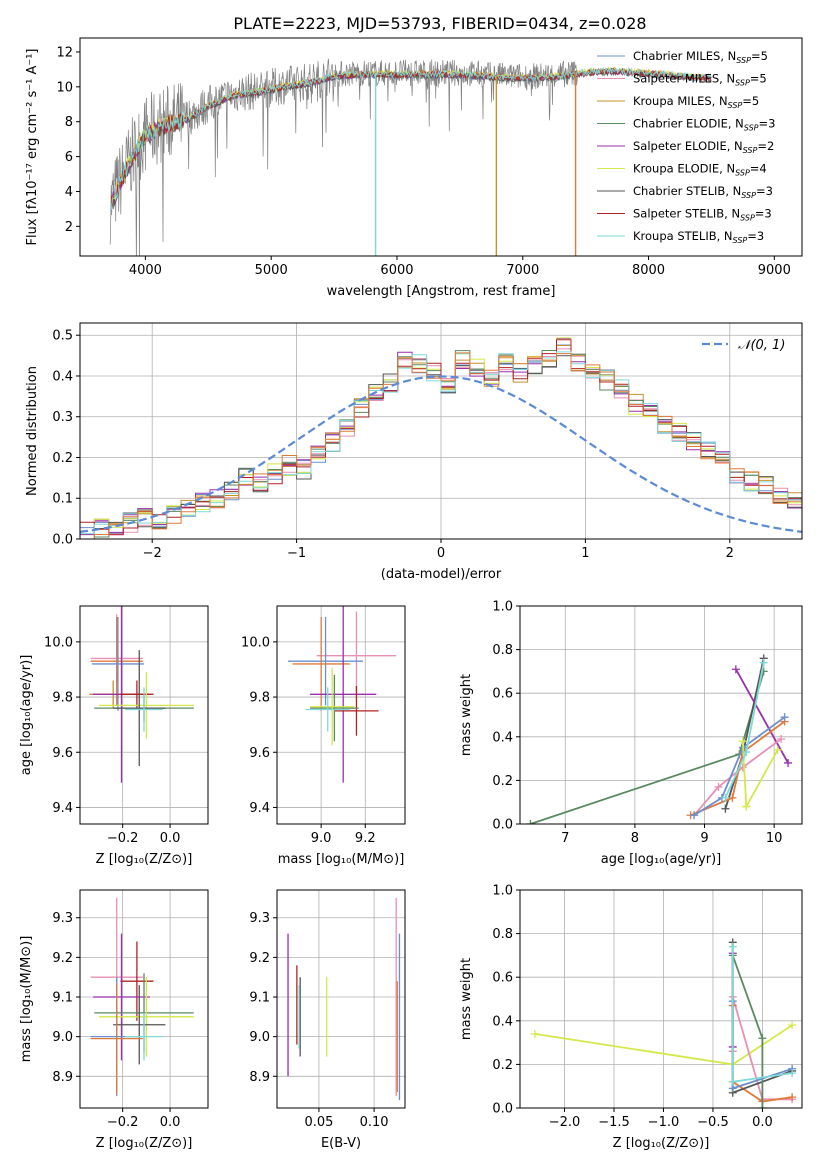 This screenshot has height=1170, width=819. What do you see at coordinates (344, 157) in the screenshot?
I see `observed-spectrum` at bounding box center [344, 157].